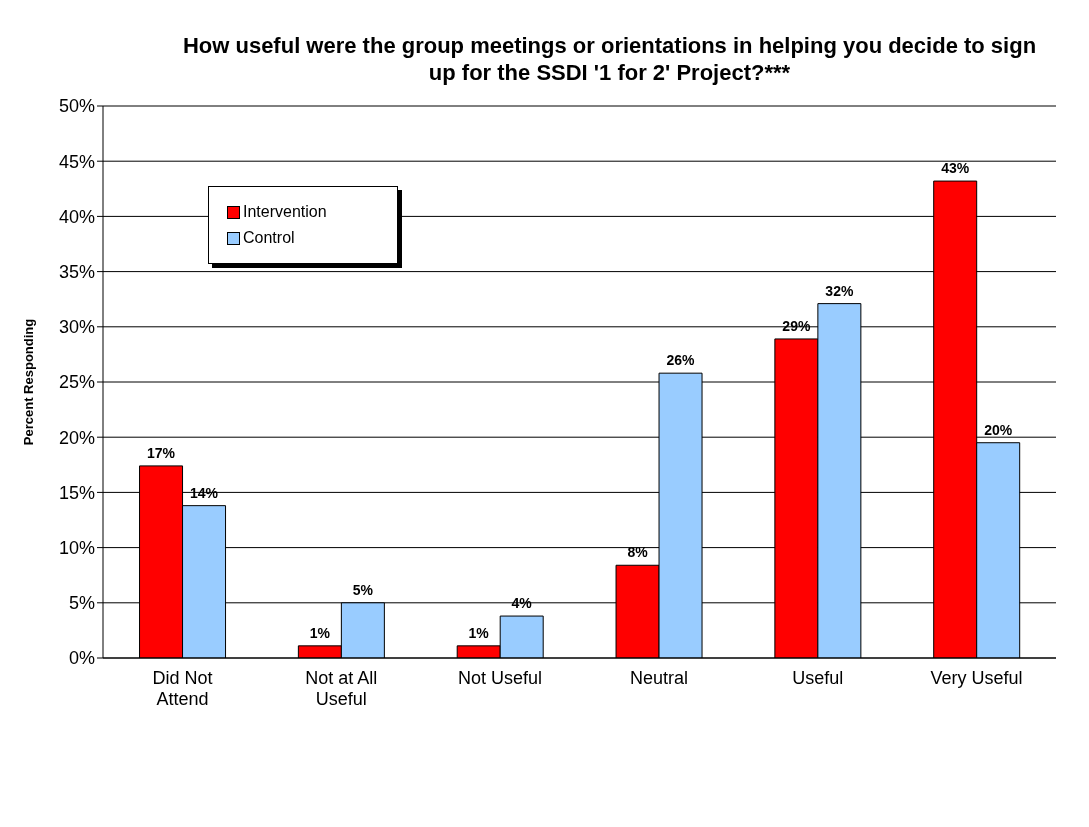 The image size is (1089, 827). What do you see at coordinates (76, 271) in the screenshot?
I see `y-tick-label: 35%` at bounding box center [76, 271].